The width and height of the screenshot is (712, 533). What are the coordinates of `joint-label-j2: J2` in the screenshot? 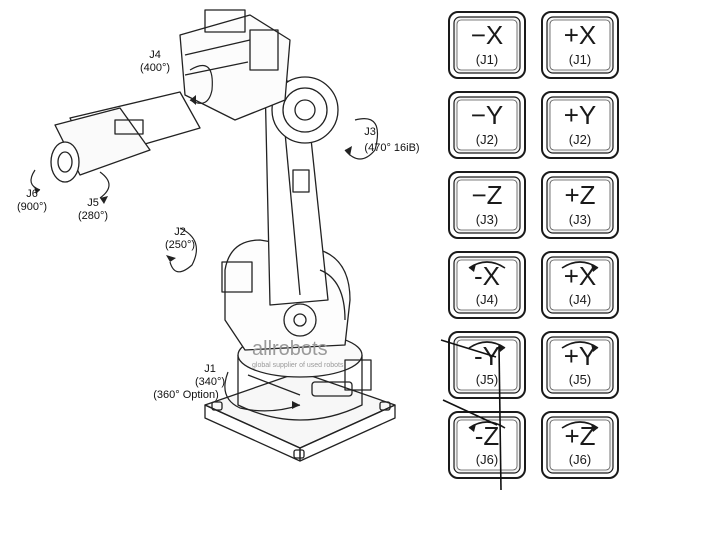 It's located at (180, 232).